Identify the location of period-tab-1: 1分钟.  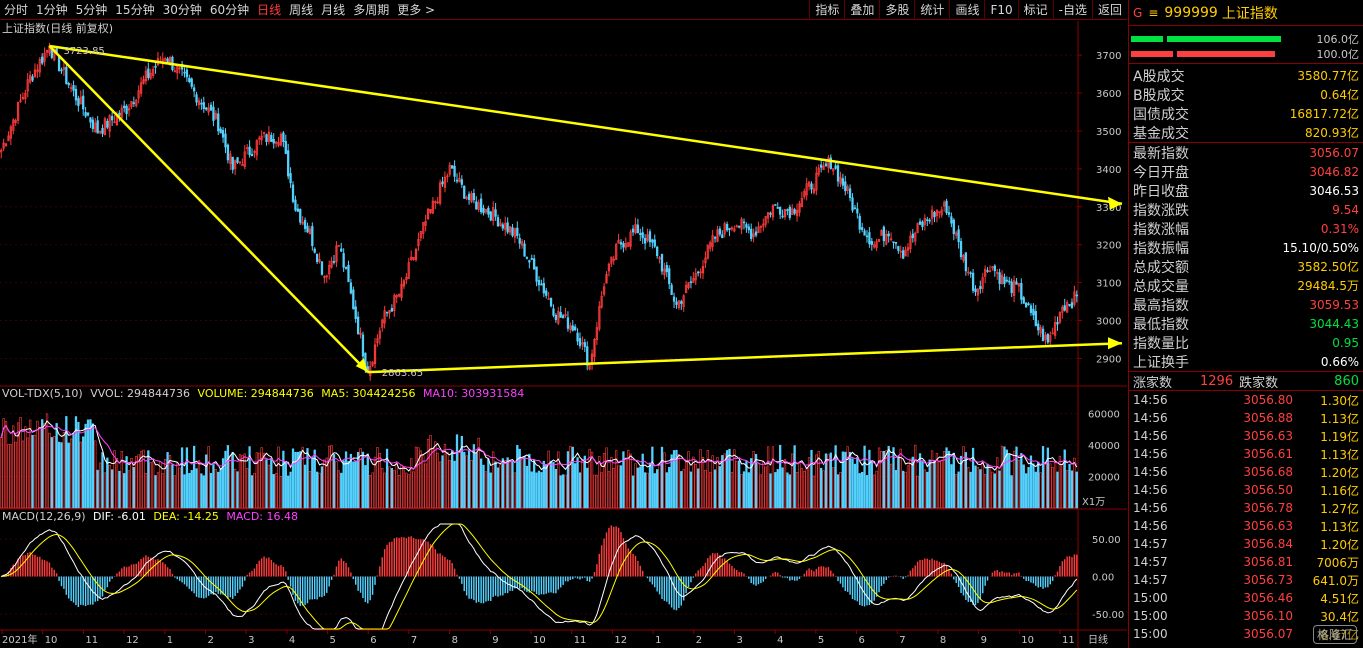
(52, 9).